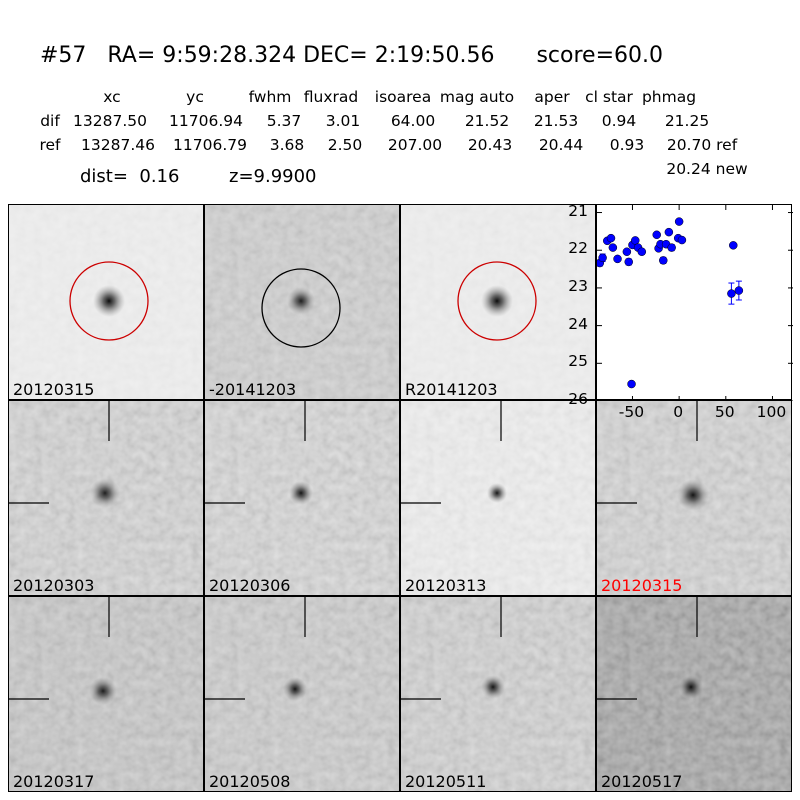 This screenshot has height=800, width=800. Describe the element at coordinates (578, 248) in the screenshot. I see `y-tick-label: 22` at that location.